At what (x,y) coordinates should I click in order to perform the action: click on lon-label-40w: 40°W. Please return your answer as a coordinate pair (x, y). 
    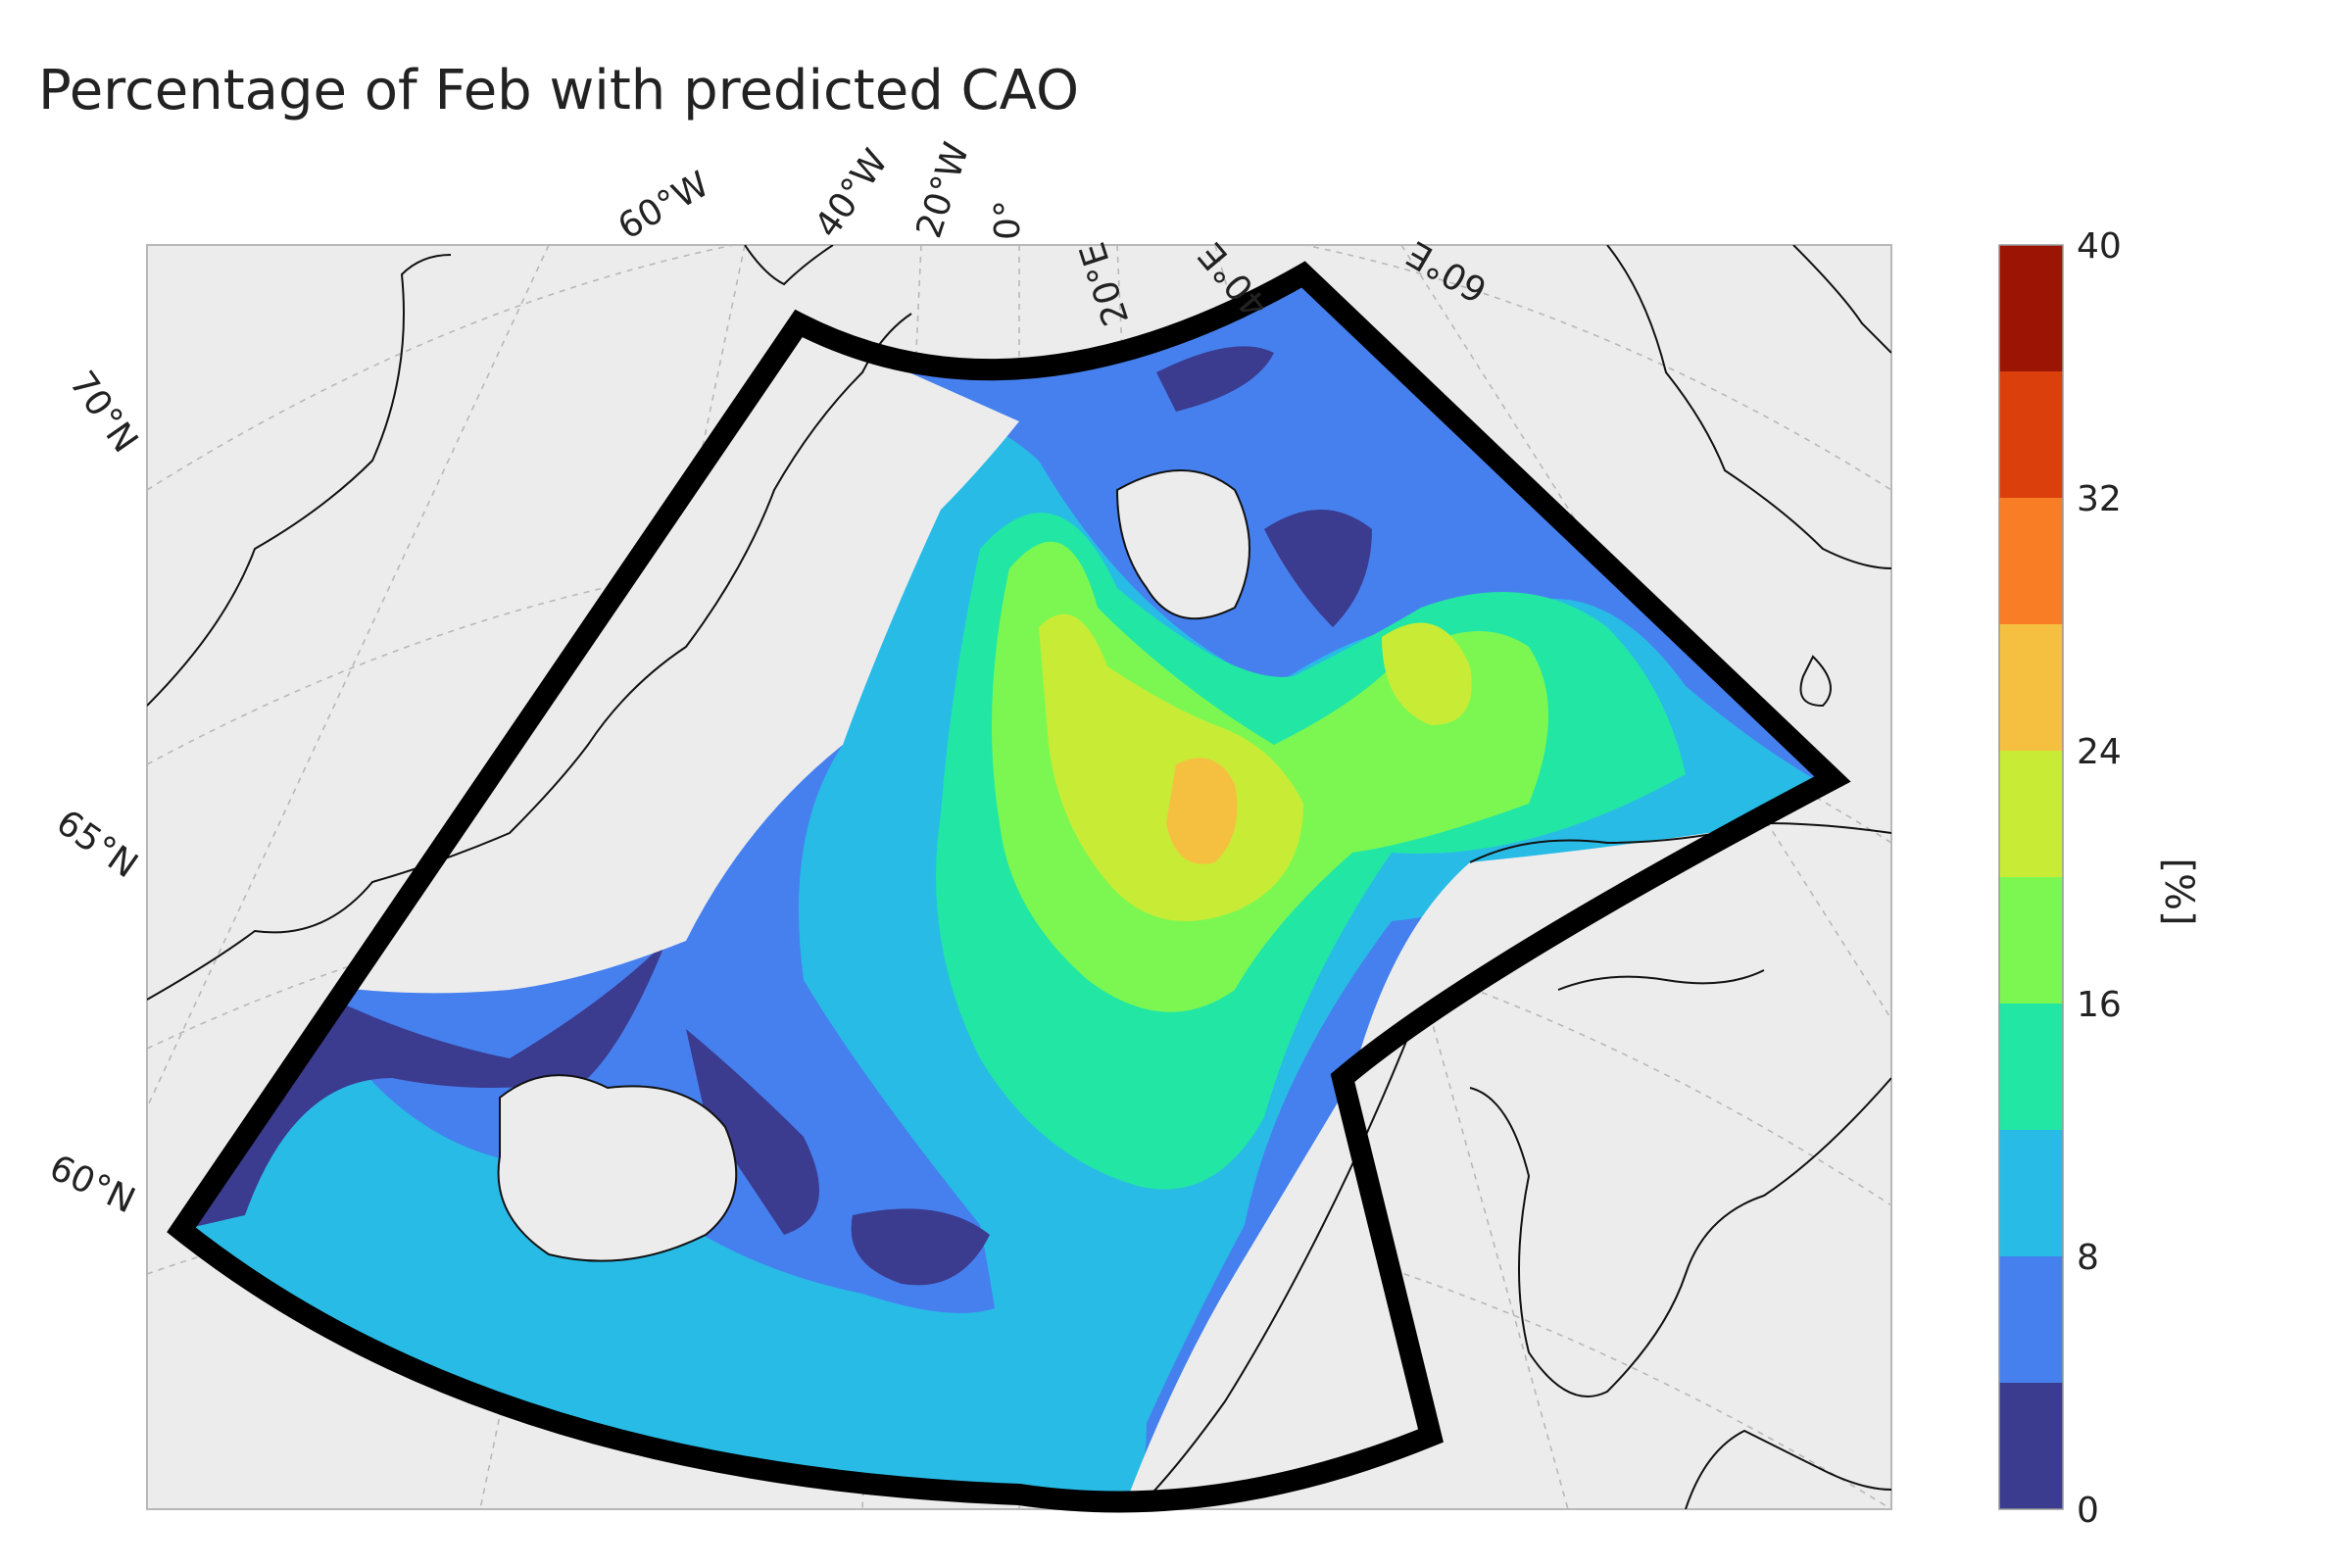
    Looking at the image, I should click on (852, 193).